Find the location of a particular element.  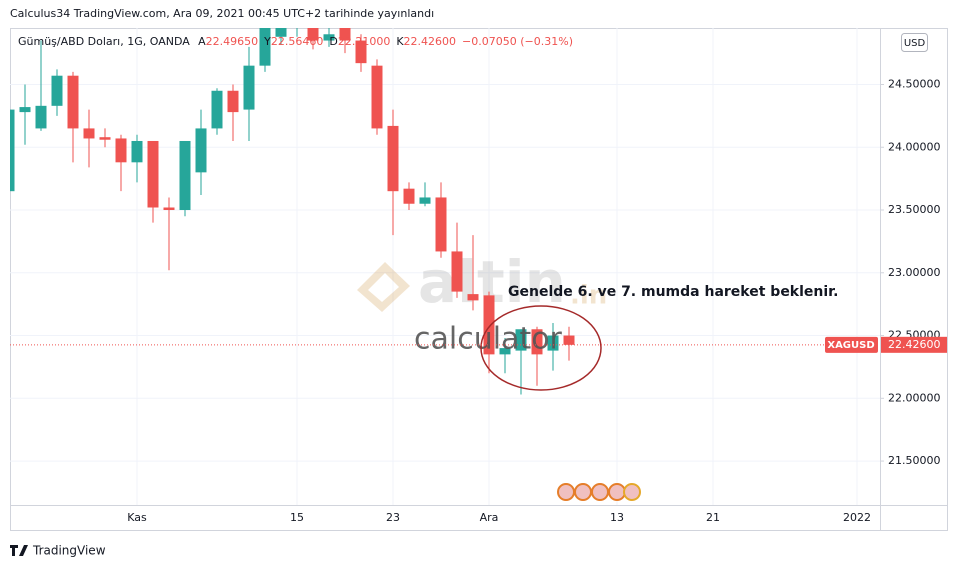

tv-logo is located at coordinates (19, 550).